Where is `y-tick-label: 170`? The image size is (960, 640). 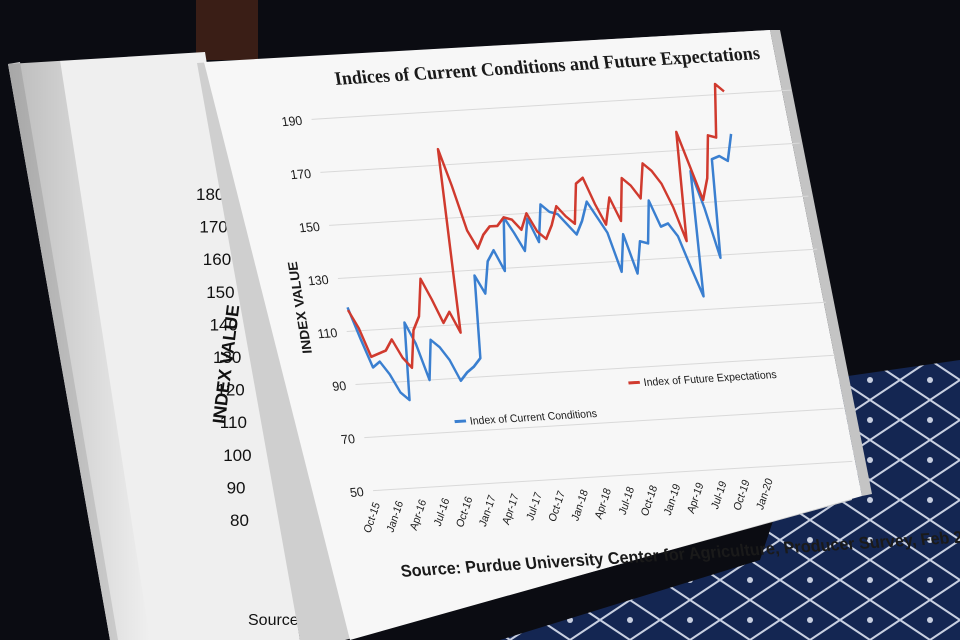 y-tick-label: 170 is located at coordinates (300, 174).